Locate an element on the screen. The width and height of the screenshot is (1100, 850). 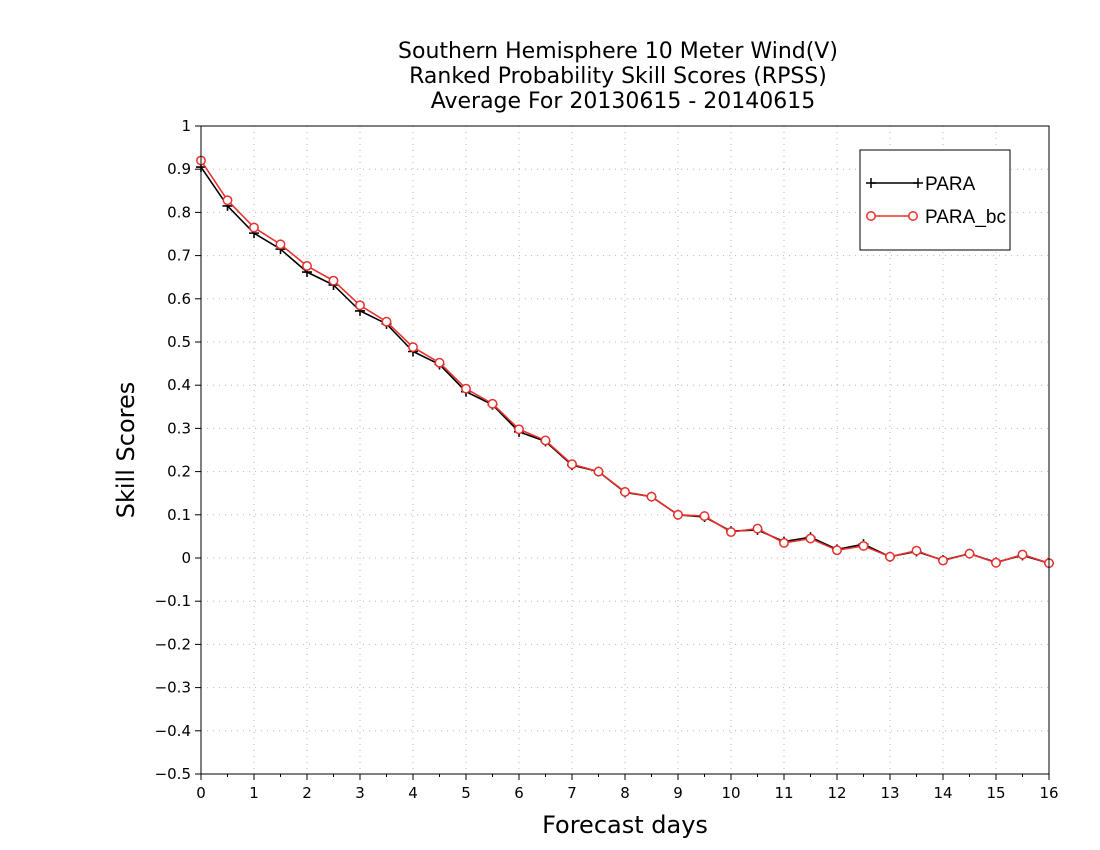
legend-box is located at coordinates (935, 200).